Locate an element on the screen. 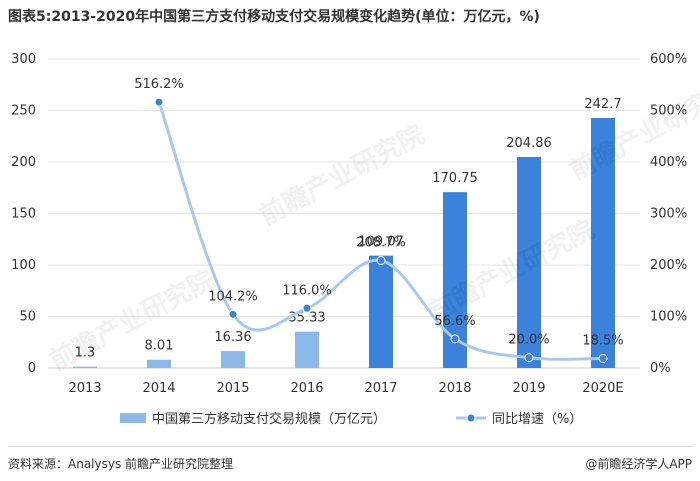 The height and width of the screenshot is (481, 700). bar-value-label: 35.33 is located at coordinates (306, 318).